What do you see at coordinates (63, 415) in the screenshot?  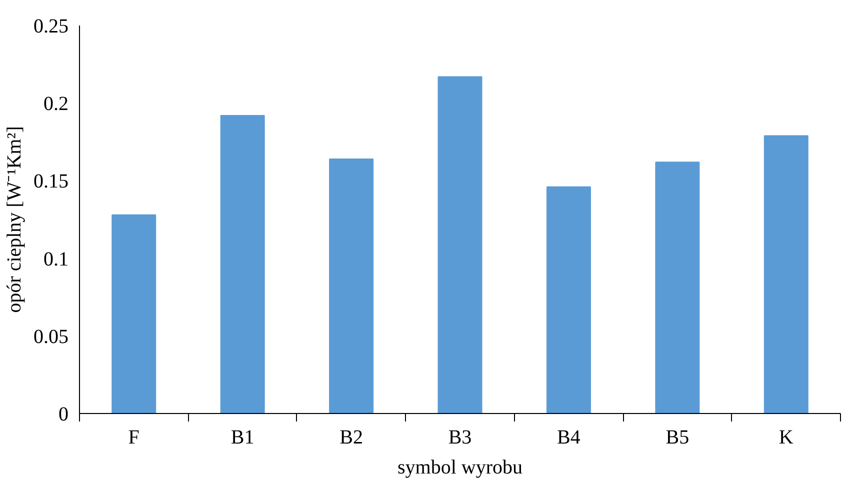 I see `y-tick-label: 0` at bounding box center [63, 415].